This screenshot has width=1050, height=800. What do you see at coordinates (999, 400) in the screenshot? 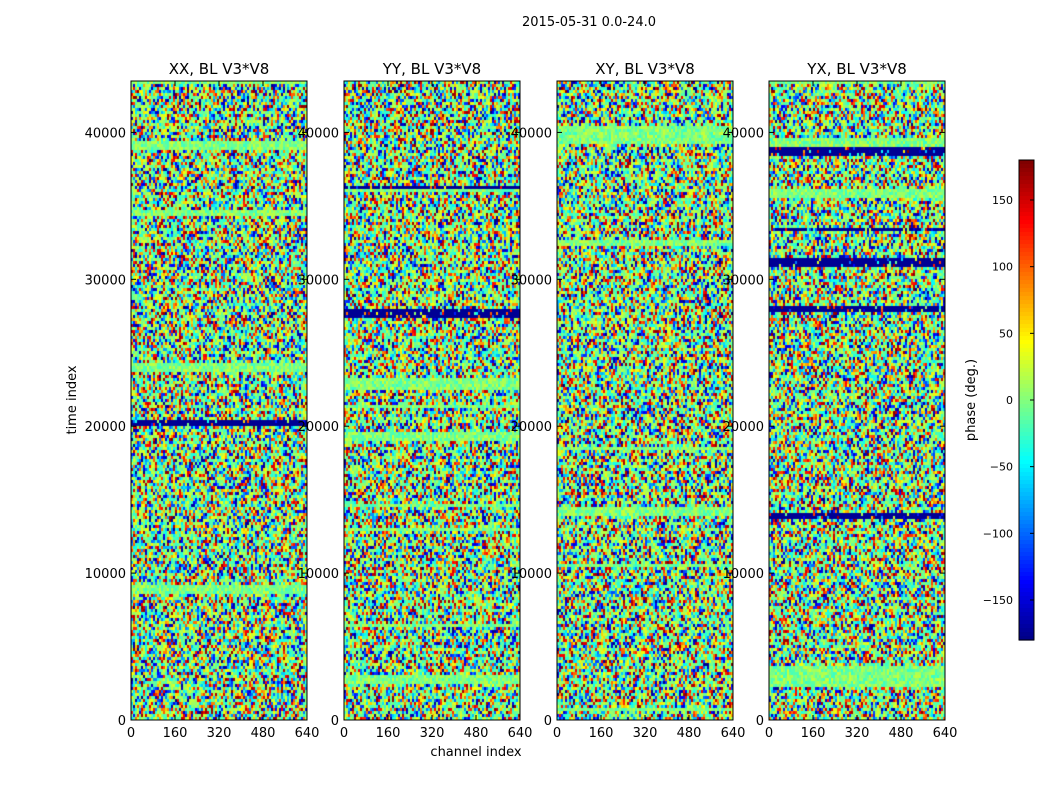
I see `colorbar: −150 −100 −50 0 50 100 150 phase (deg.)` at bounding box center [999, 400].